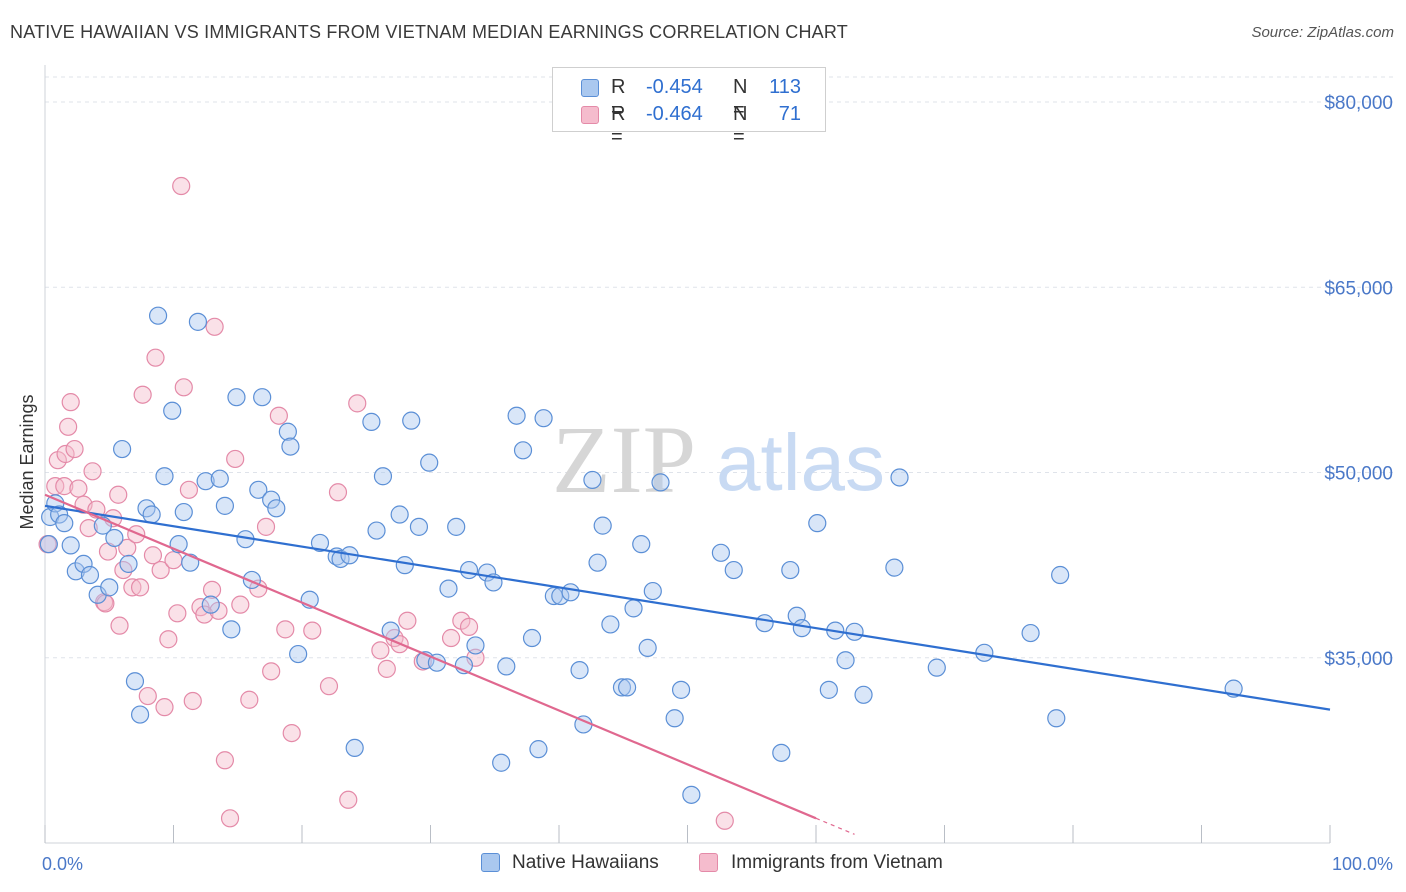  What do you see at coordinates (585, 862) in the screenshot?
I see `legend-label-native-hawaiians: Native Hawaiians` at bounding box center [585, 862].